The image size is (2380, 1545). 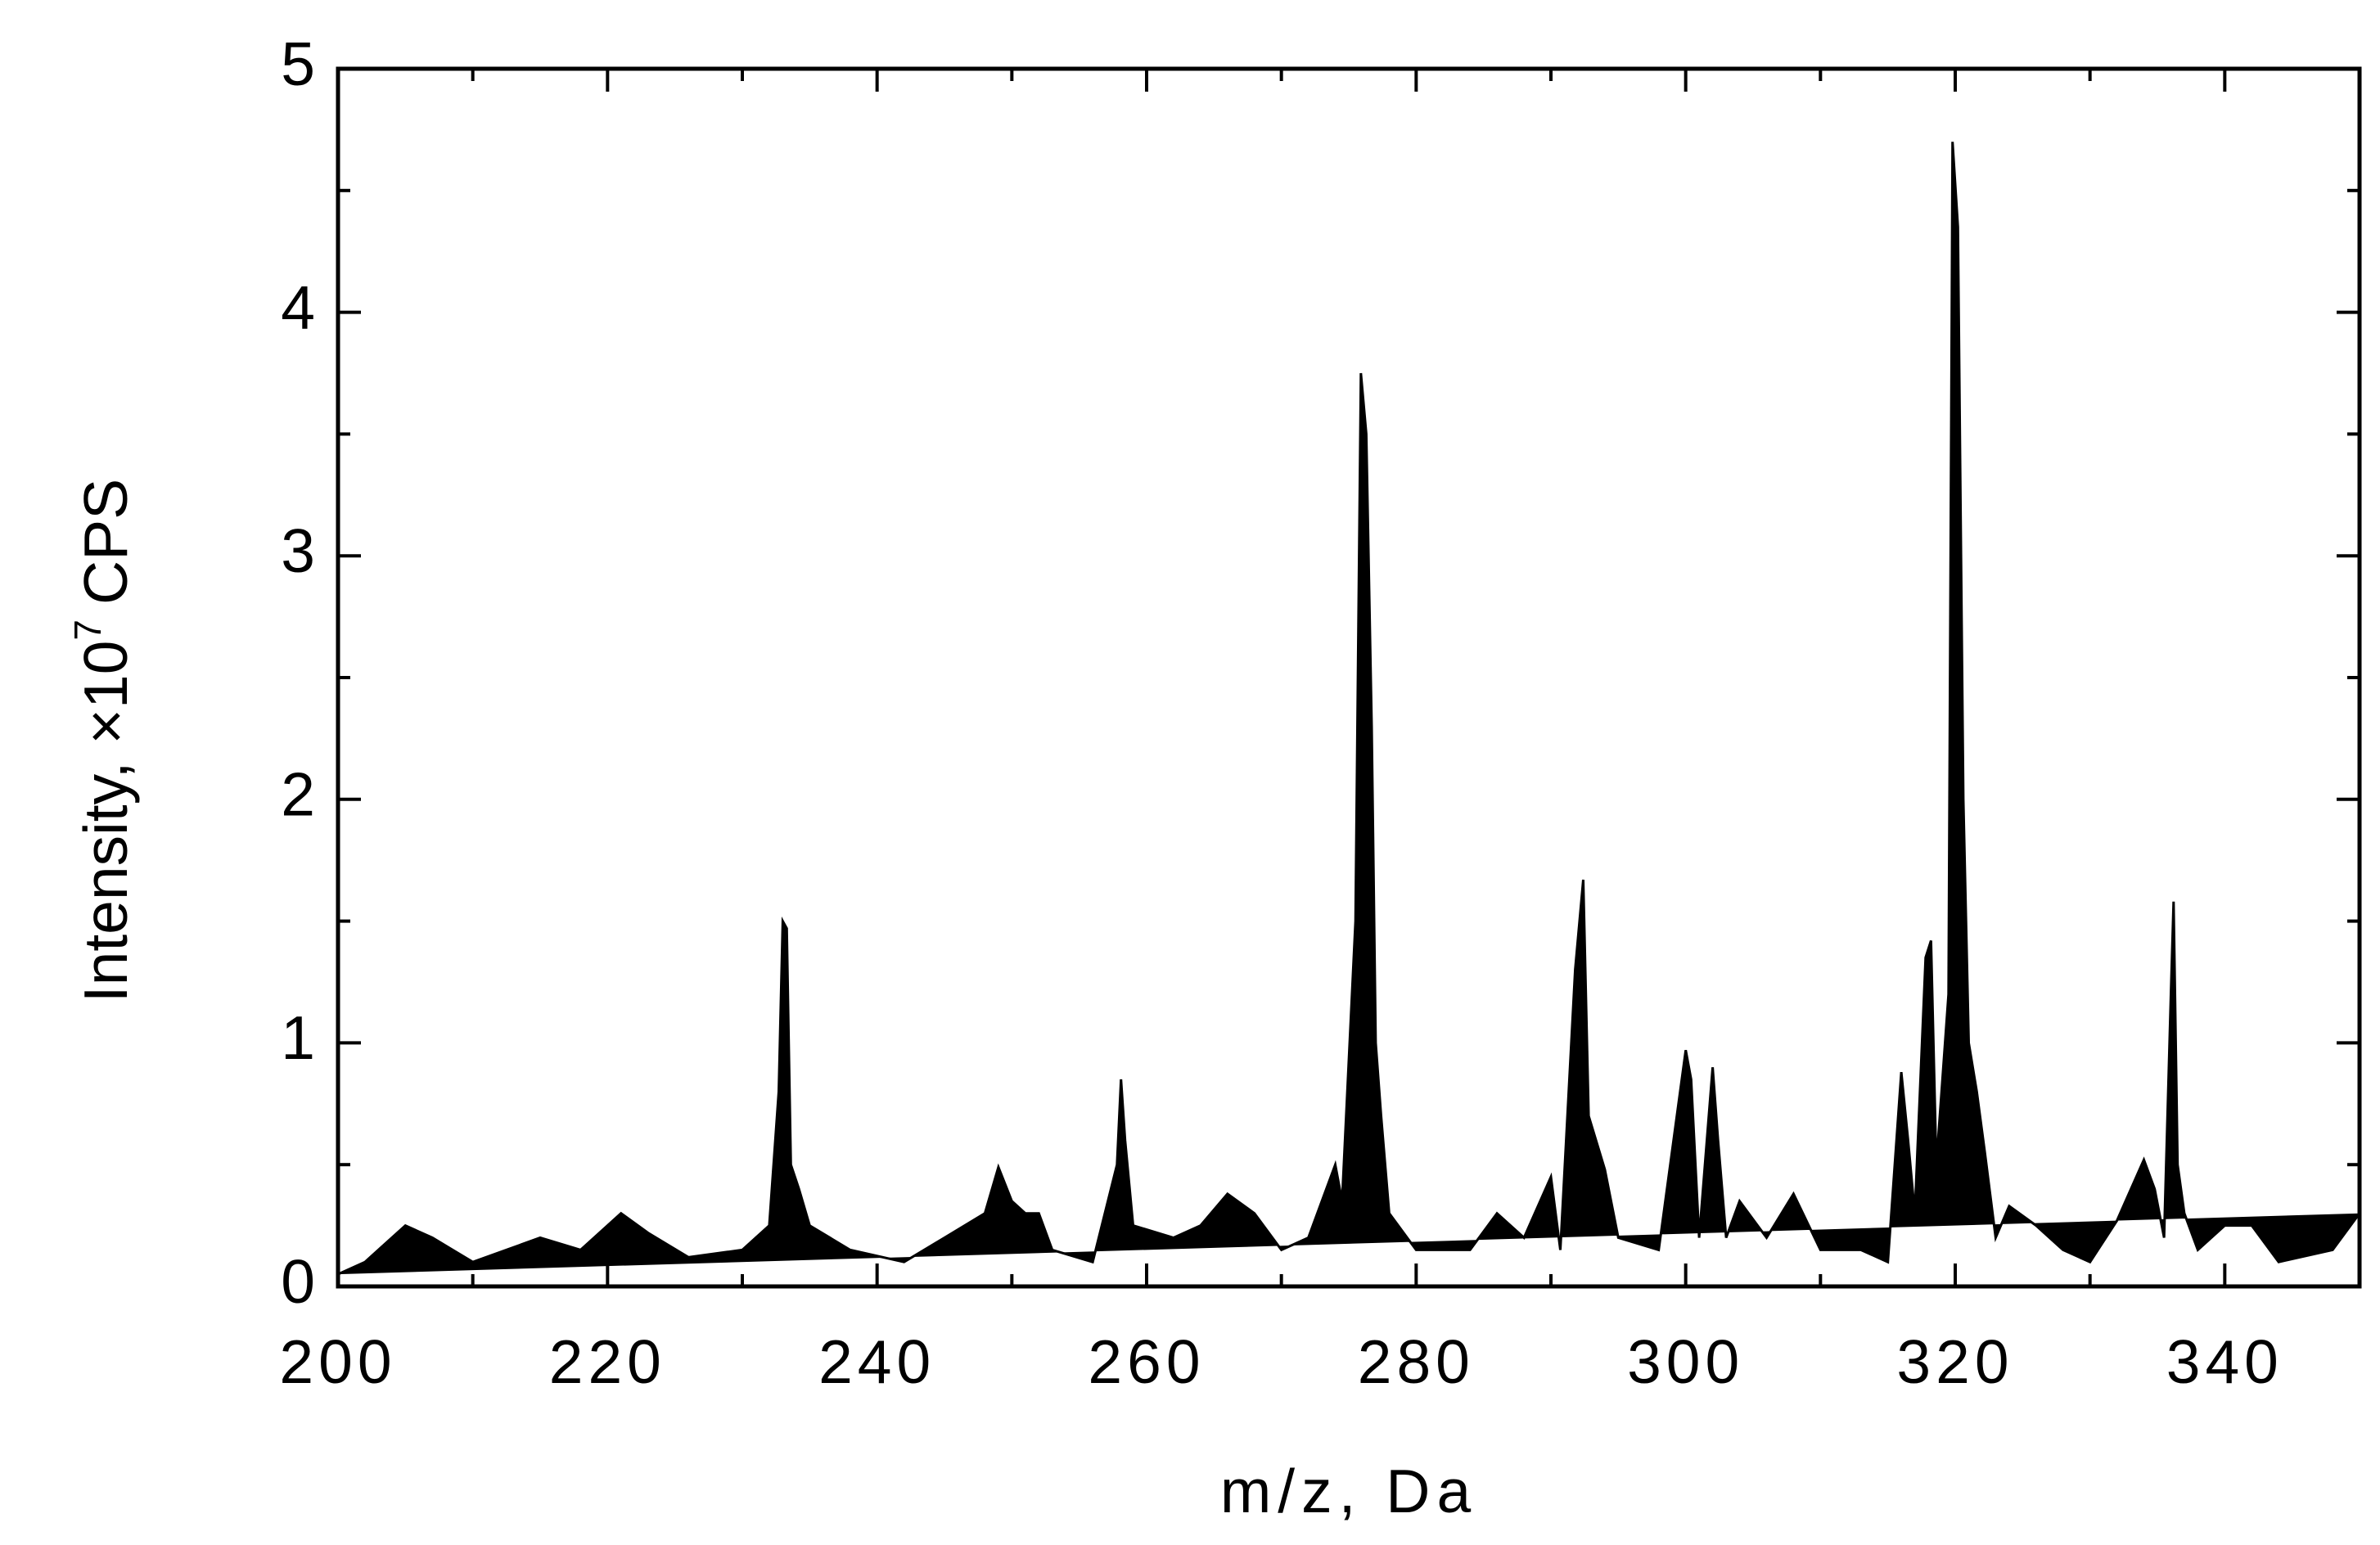 What do you see at coordinates (87, 630) in the screenshot?
I see `y-axis-title-exponent: 7` at bounding box center [87, 630].